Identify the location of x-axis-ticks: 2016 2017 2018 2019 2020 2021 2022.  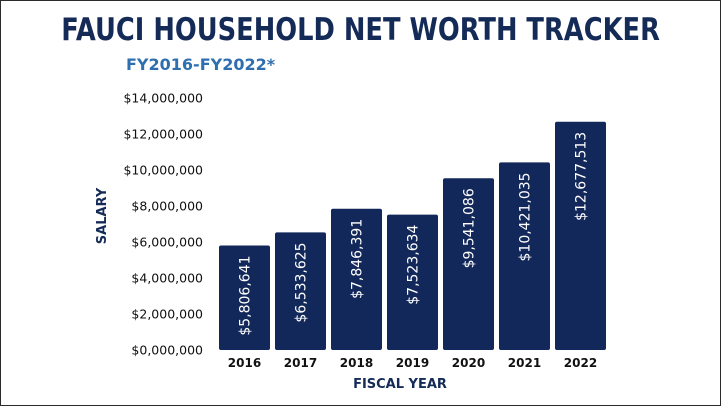
(412, 363).